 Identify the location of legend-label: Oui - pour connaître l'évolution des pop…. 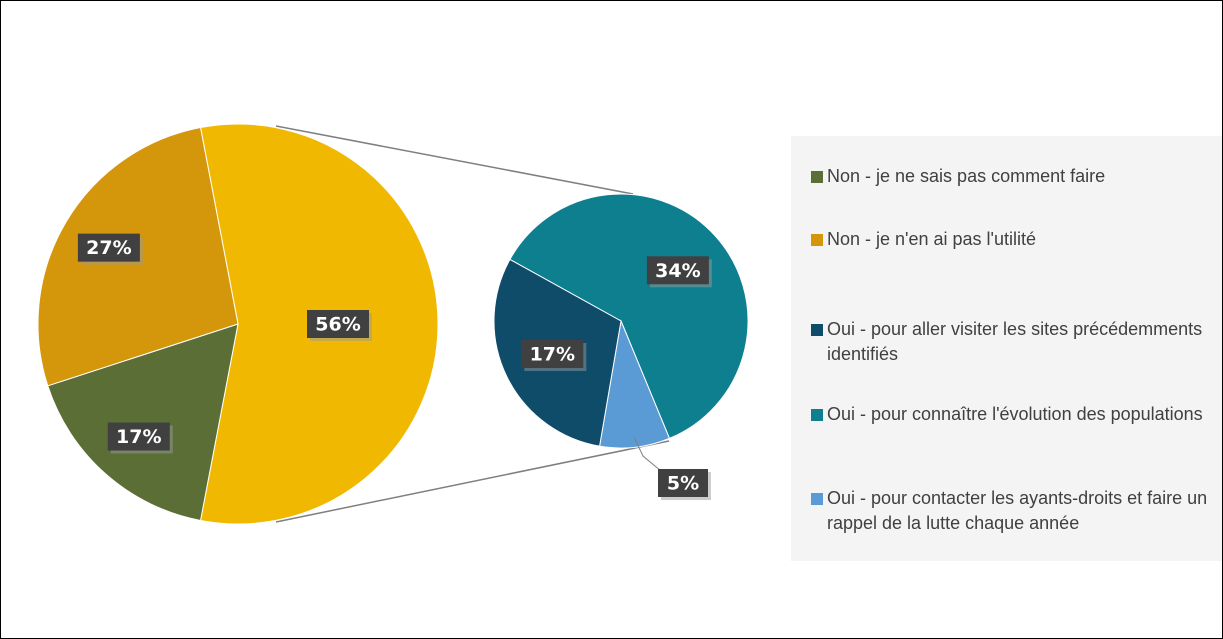
(1015, 414).